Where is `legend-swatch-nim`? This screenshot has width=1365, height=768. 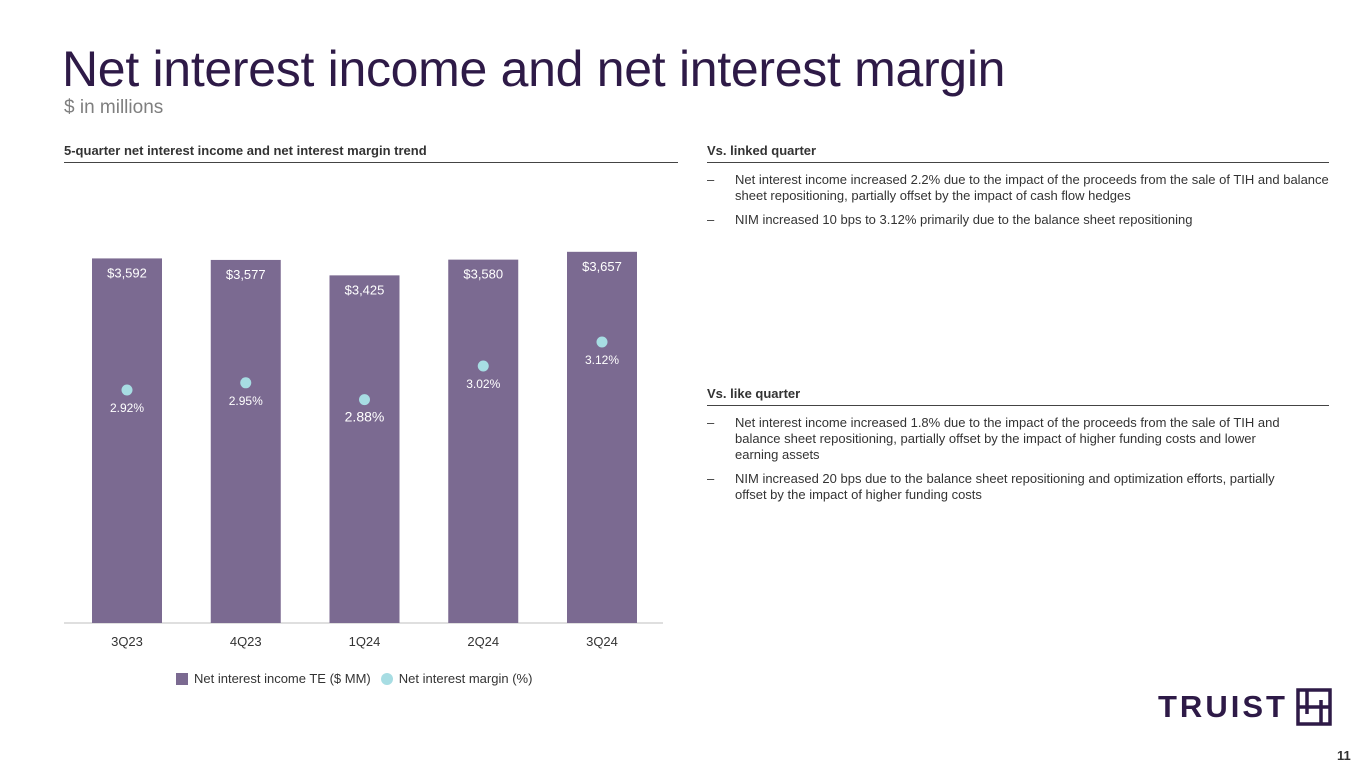 legend-swatch-nim is located at coordinates (386, 678).